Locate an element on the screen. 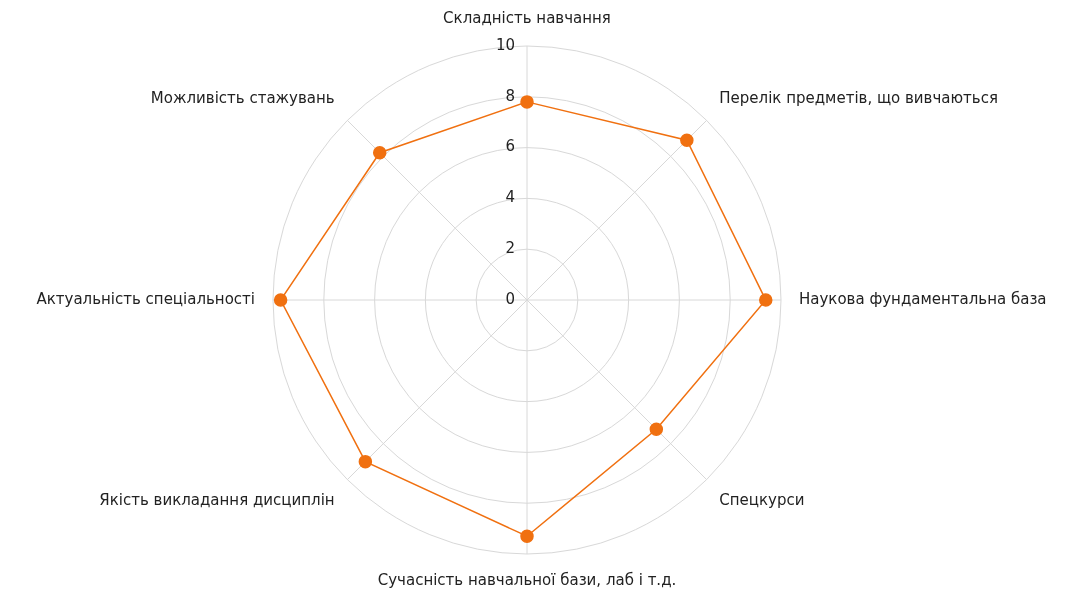 The height and width of the screenshot is (600, 1080). spoke-label: Складність навчання is located at coordinates (527, 17).